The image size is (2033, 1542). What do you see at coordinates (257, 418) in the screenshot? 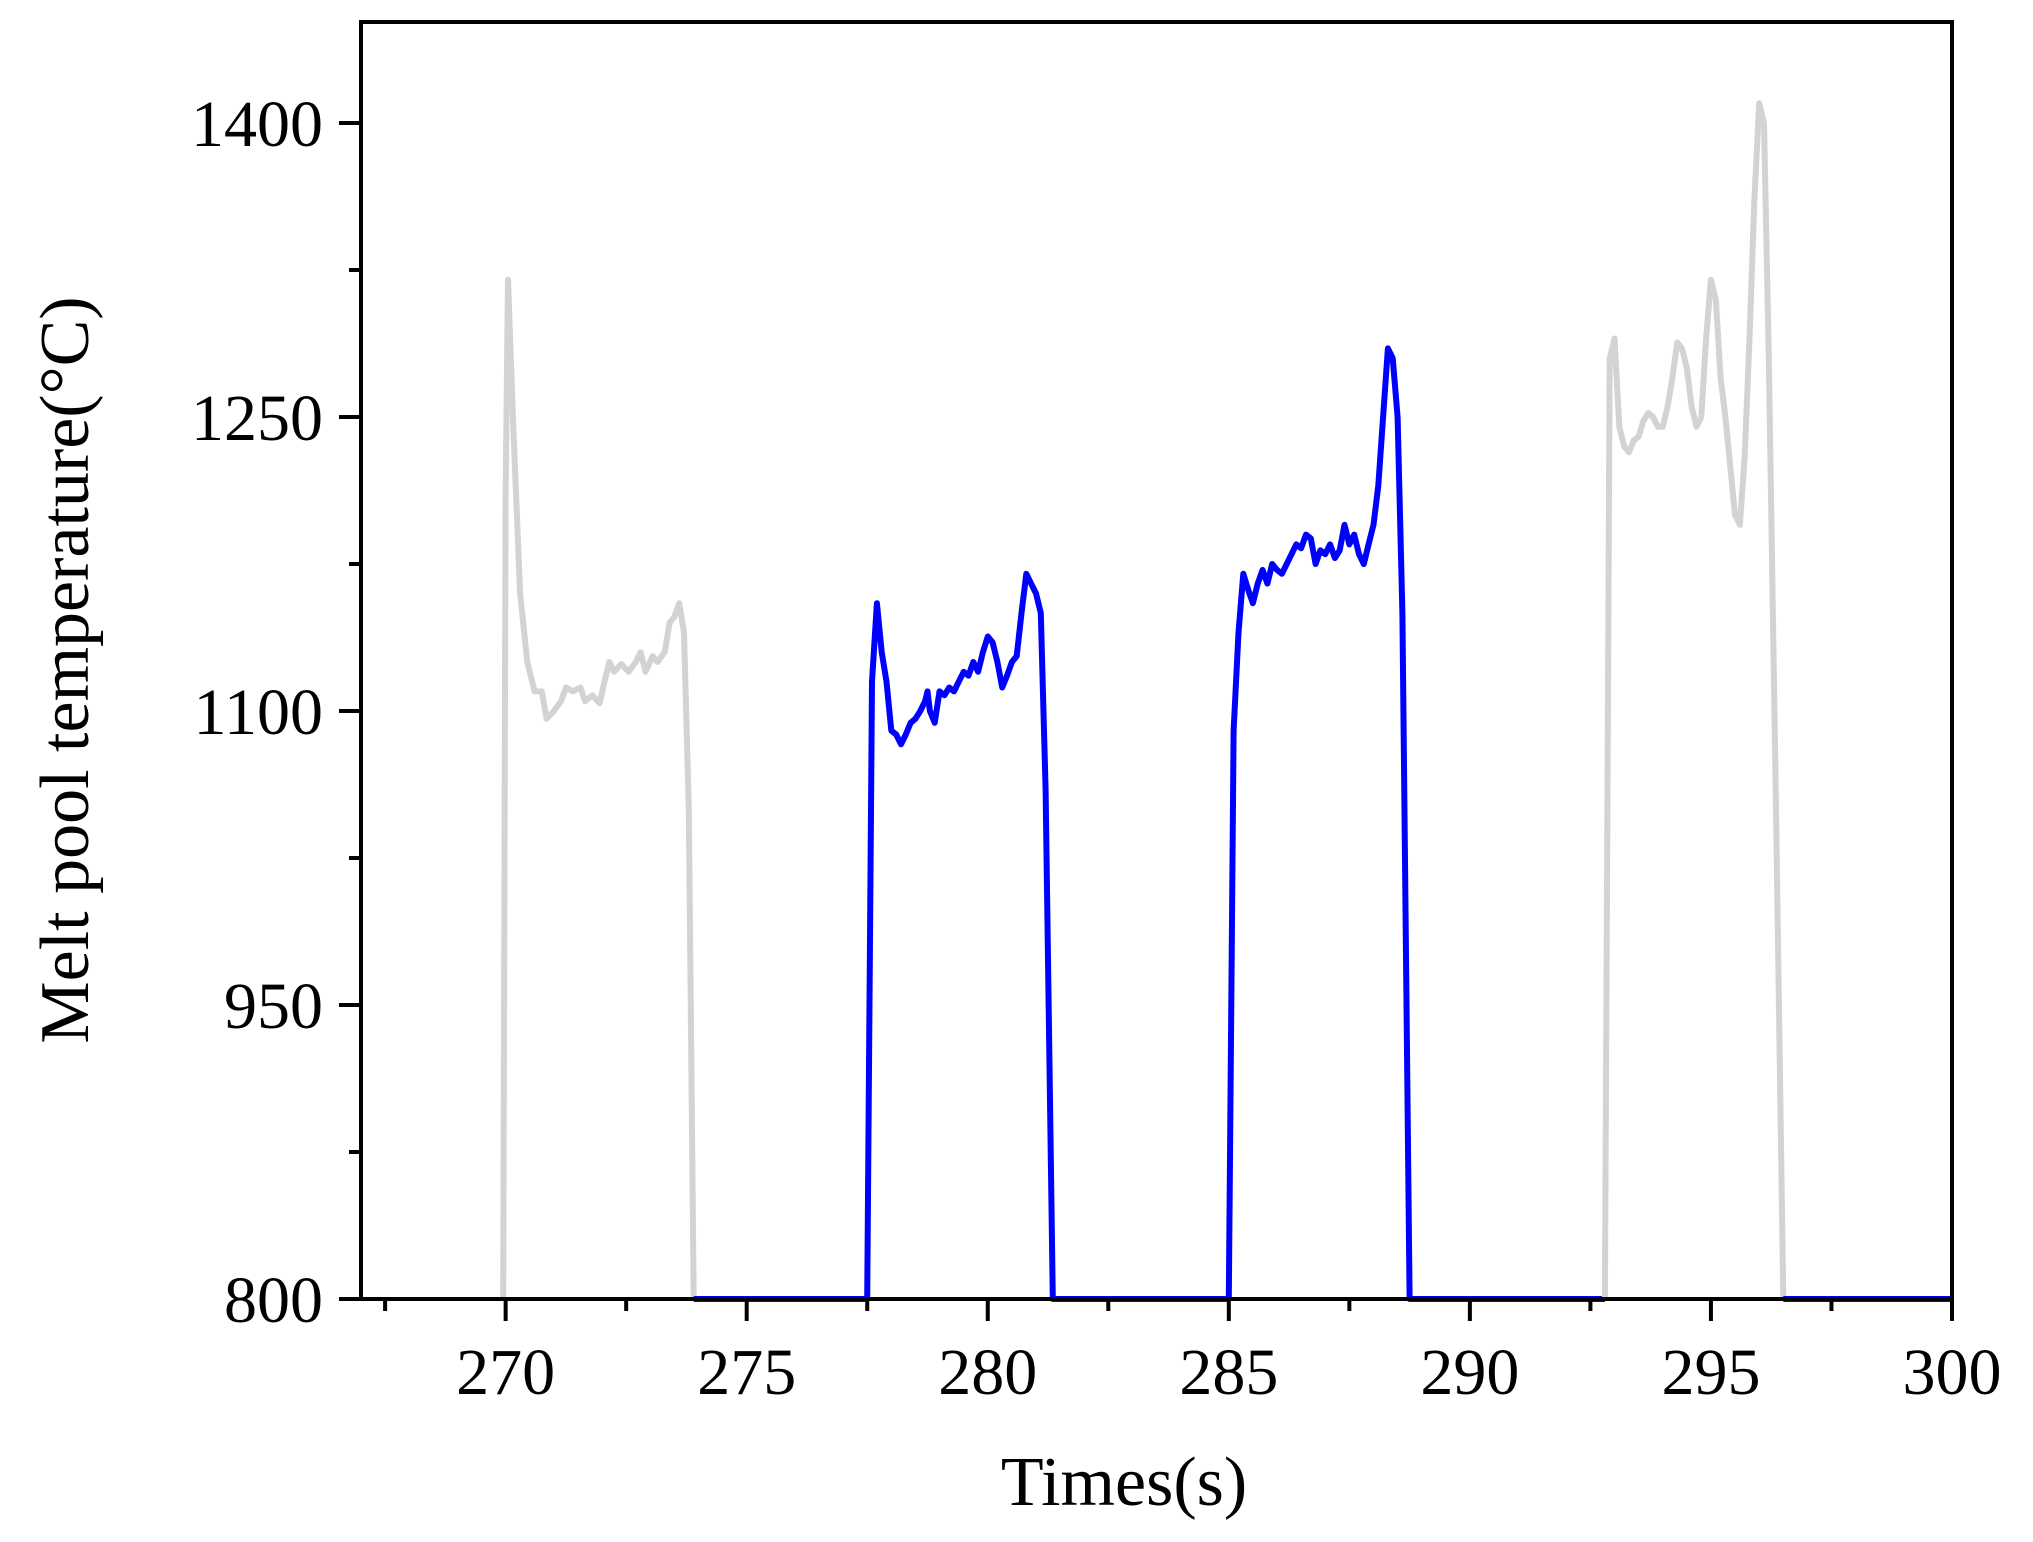
I see `y-tick-label: 1250` at bounding box center [257, 418].